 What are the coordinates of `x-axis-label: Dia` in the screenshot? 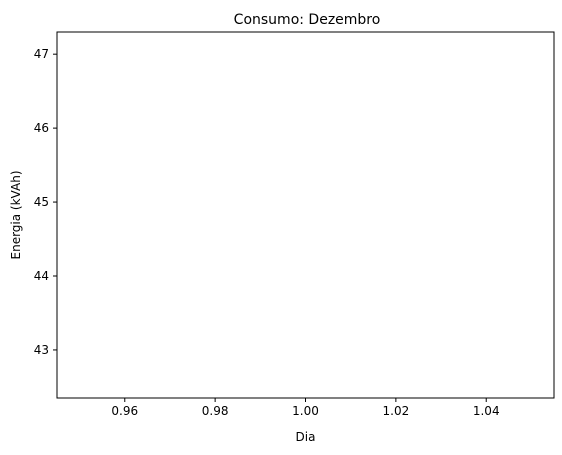 It's located at (306, 437).